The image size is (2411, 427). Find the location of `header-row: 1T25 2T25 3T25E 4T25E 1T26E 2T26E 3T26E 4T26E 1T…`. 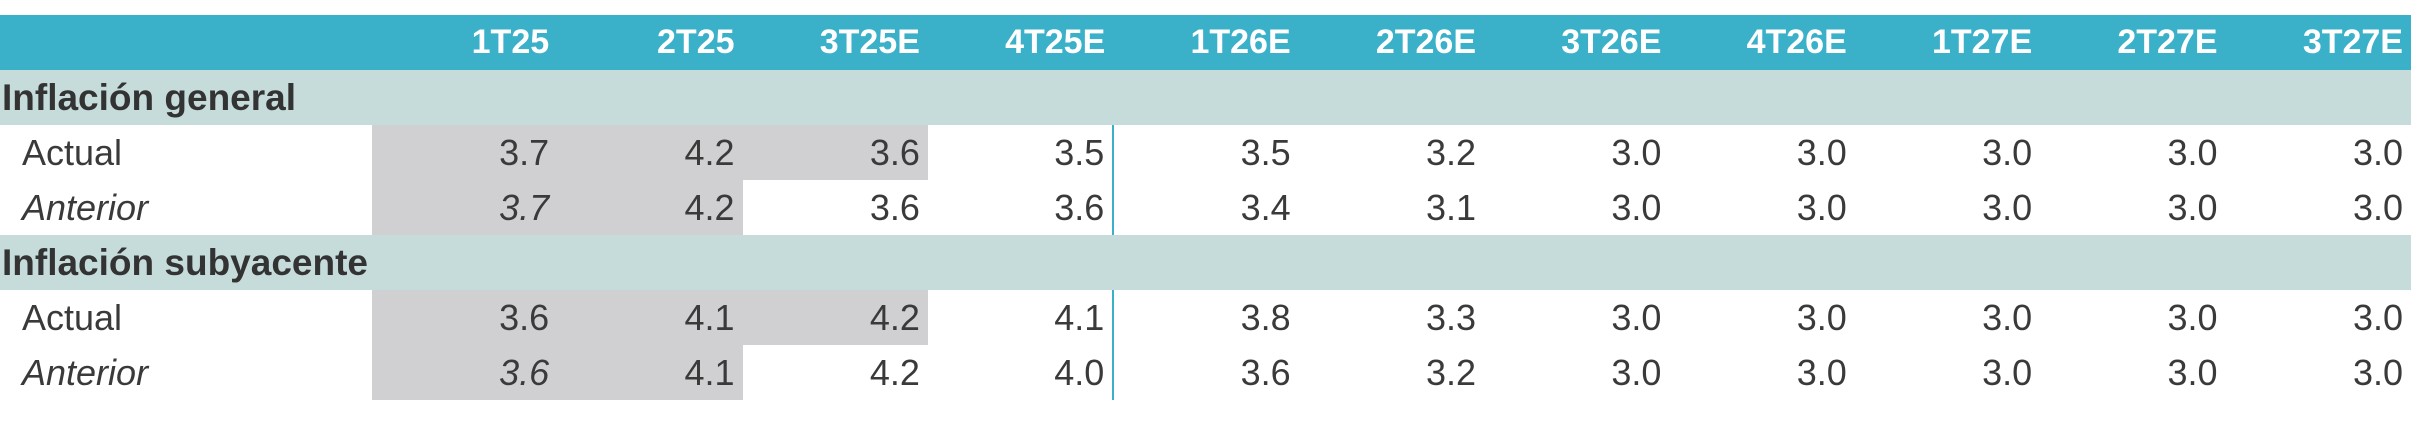

header-row: 1T25 2T25 3T25E 4T25E 1T26E 2T26E 3T26E 4T26E 1T… is located at coordinates (1205, 42).